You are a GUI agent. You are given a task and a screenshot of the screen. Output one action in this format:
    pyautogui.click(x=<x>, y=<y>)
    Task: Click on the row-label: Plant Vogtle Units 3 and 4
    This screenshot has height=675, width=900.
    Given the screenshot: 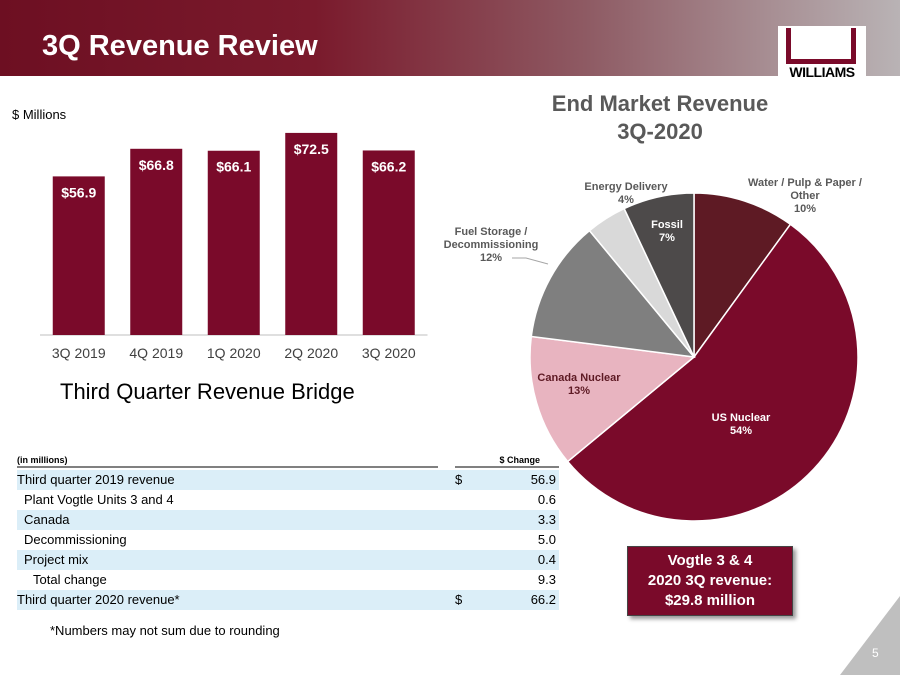 What is the action you would take?
    pyautogui.click(x=99, y=499)
    